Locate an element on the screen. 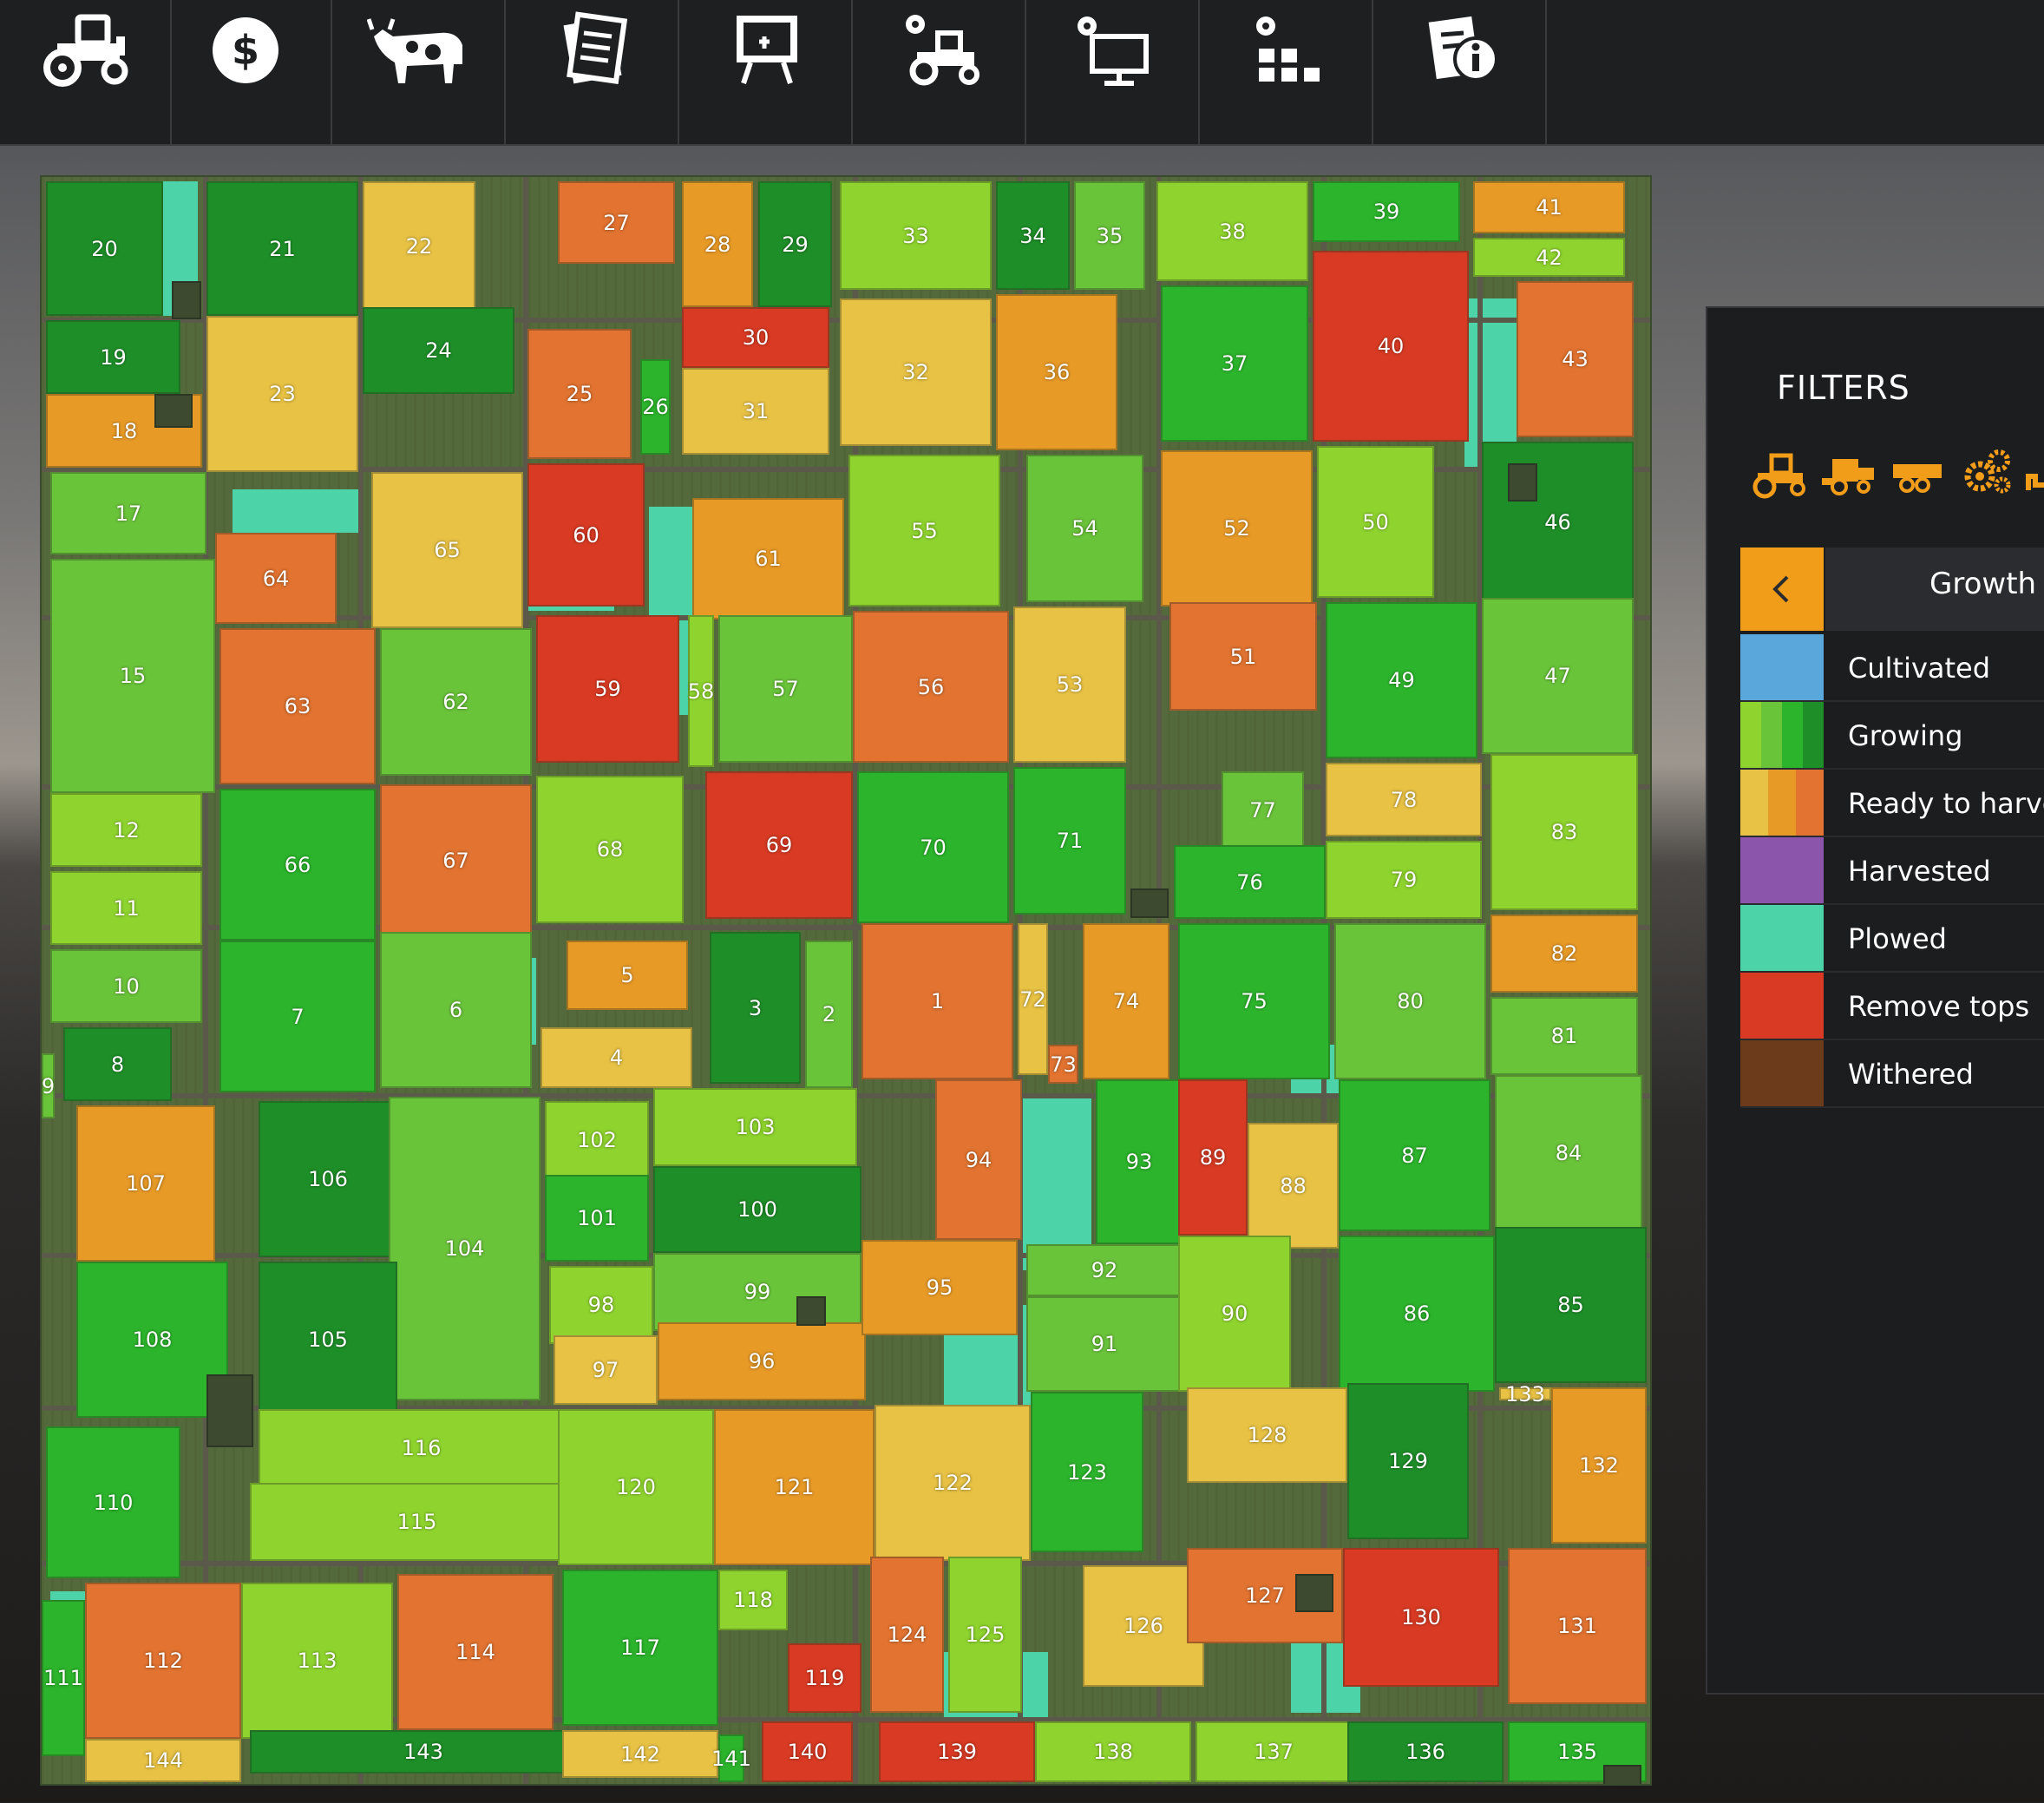  field-47: 47 is located at coordinates (1558, 676).